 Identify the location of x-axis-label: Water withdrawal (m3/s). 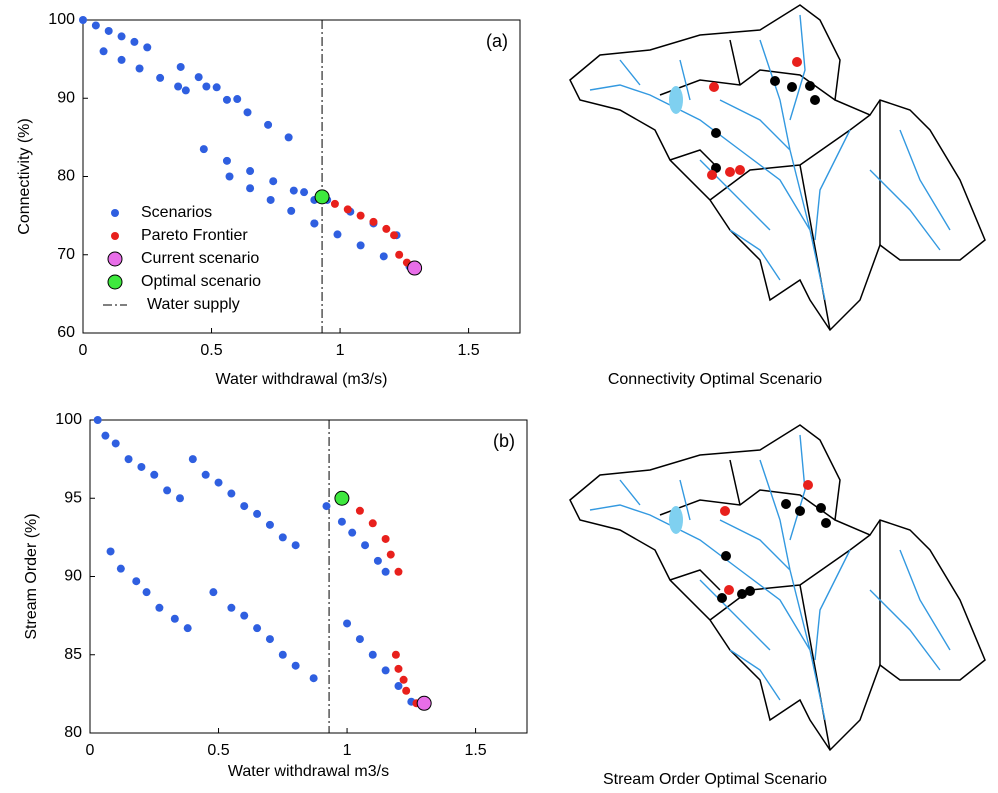
(302, 379).